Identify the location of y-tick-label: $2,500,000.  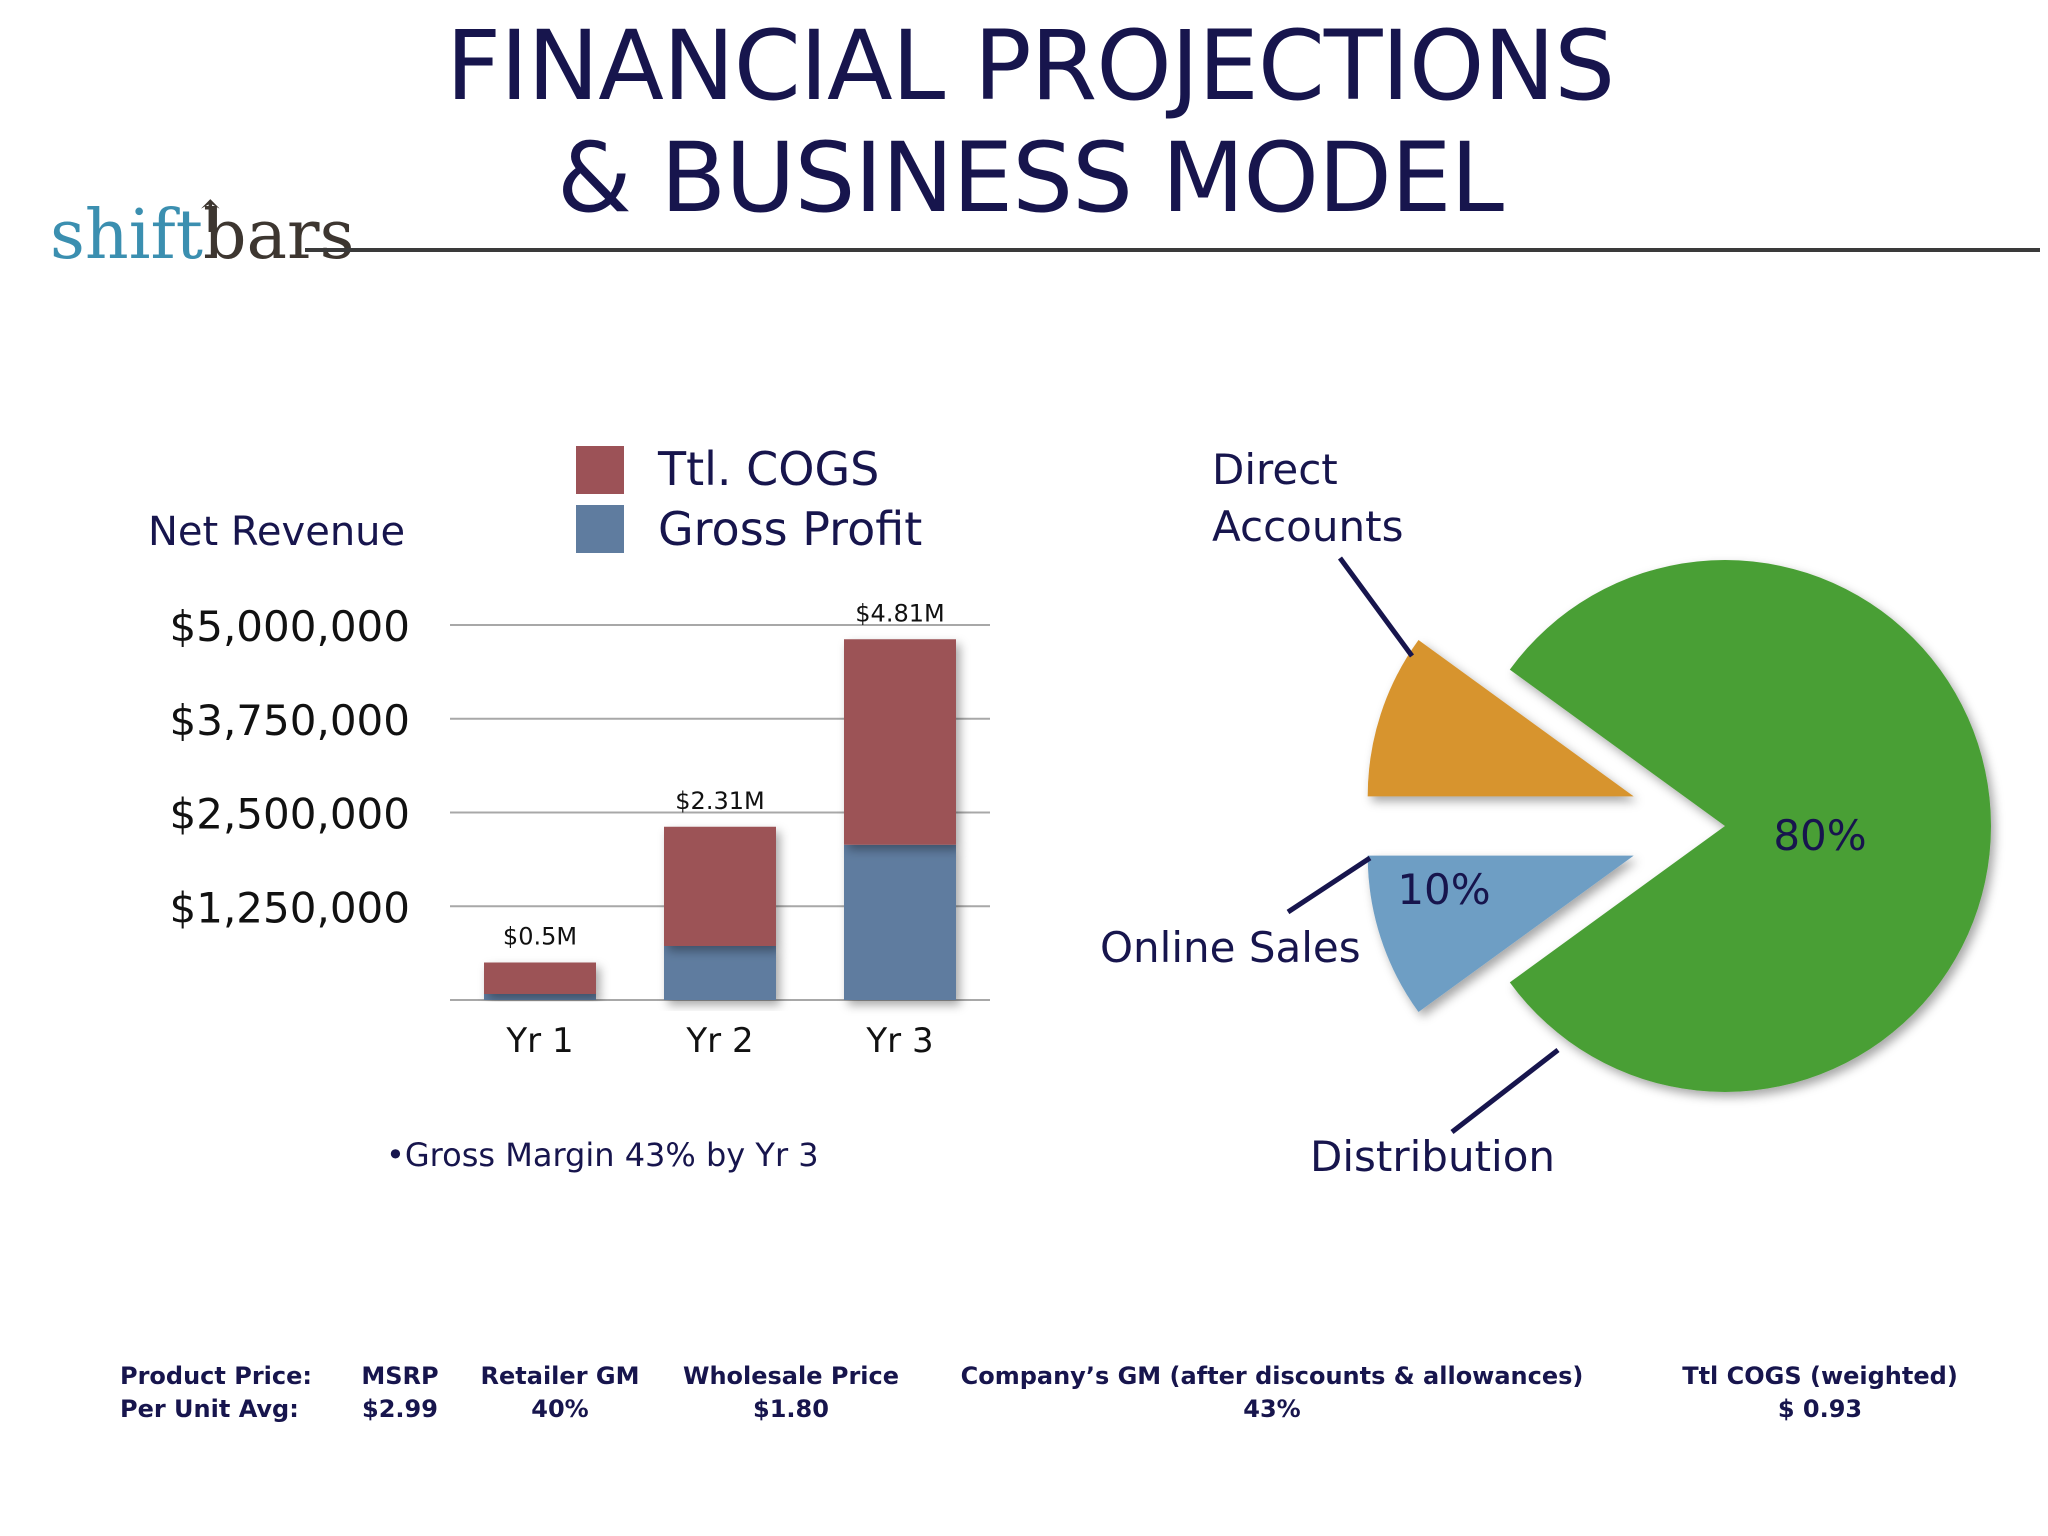
(290, 814).